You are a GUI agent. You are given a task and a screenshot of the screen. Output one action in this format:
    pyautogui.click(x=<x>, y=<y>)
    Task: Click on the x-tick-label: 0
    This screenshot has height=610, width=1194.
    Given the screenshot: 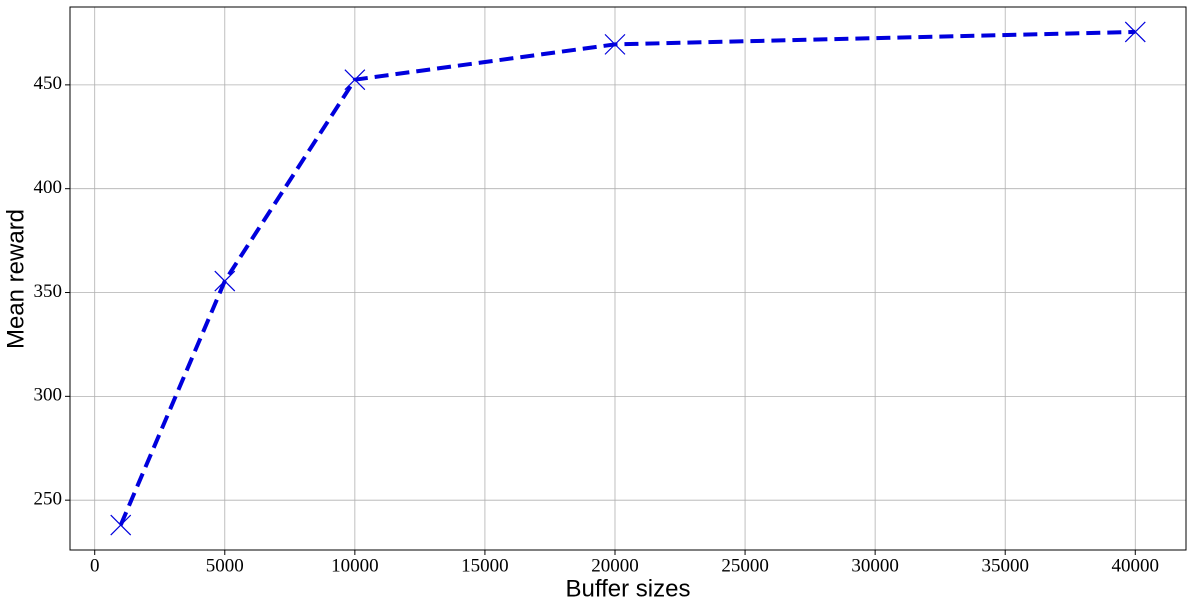 What is the action you would take?
    pyautogui.click(x=95, y=565)
    